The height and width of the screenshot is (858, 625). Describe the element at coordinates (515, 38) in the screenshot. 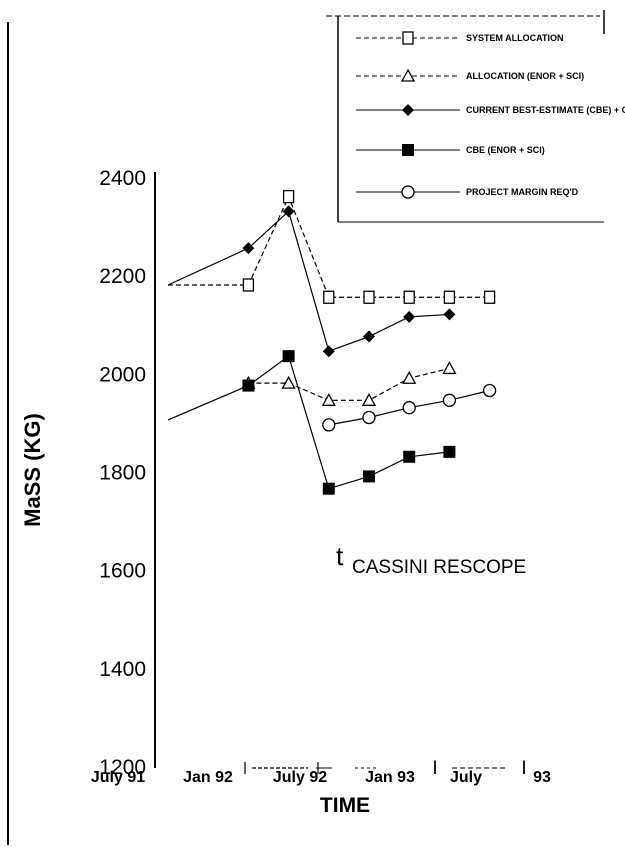

I see `legend-label: SYSTEM ALLOCATION` at that location.